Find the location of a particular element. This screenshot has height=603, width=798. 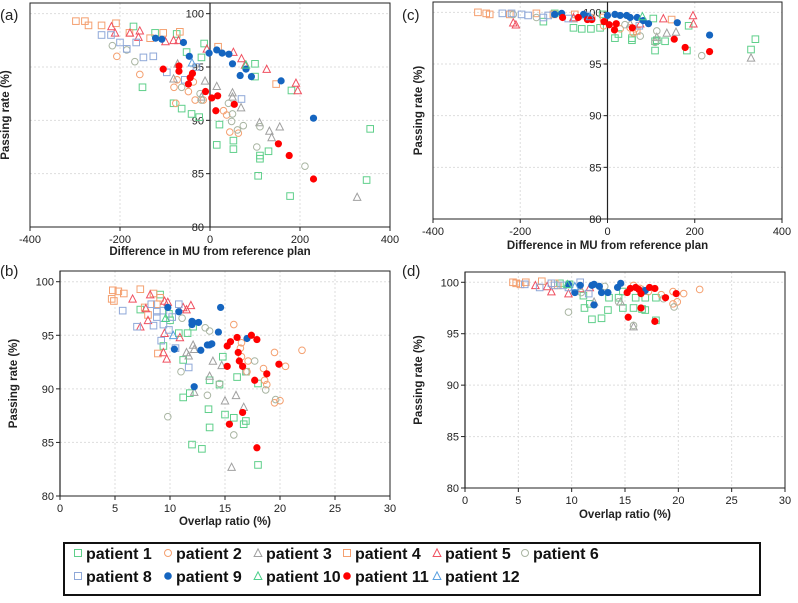

panel-label: (a) is located at coordinates (9, 15).